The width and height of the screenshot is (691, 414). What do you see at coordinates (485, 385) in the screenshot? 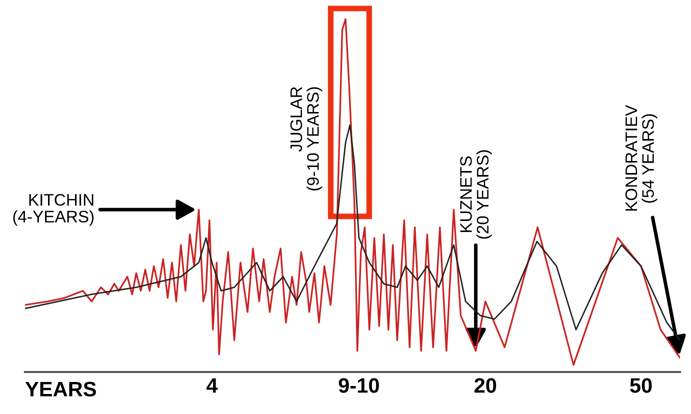
I see `x-tick-label: 20` at bounding box center [485, 385].